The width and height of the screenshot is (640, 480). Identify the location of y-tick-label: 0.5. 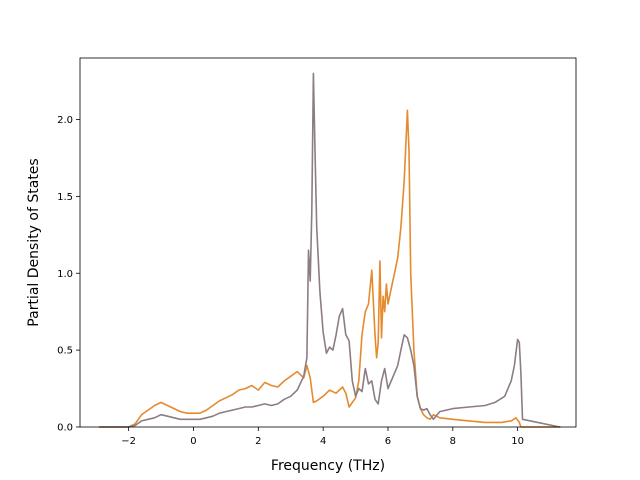
(65, 351).